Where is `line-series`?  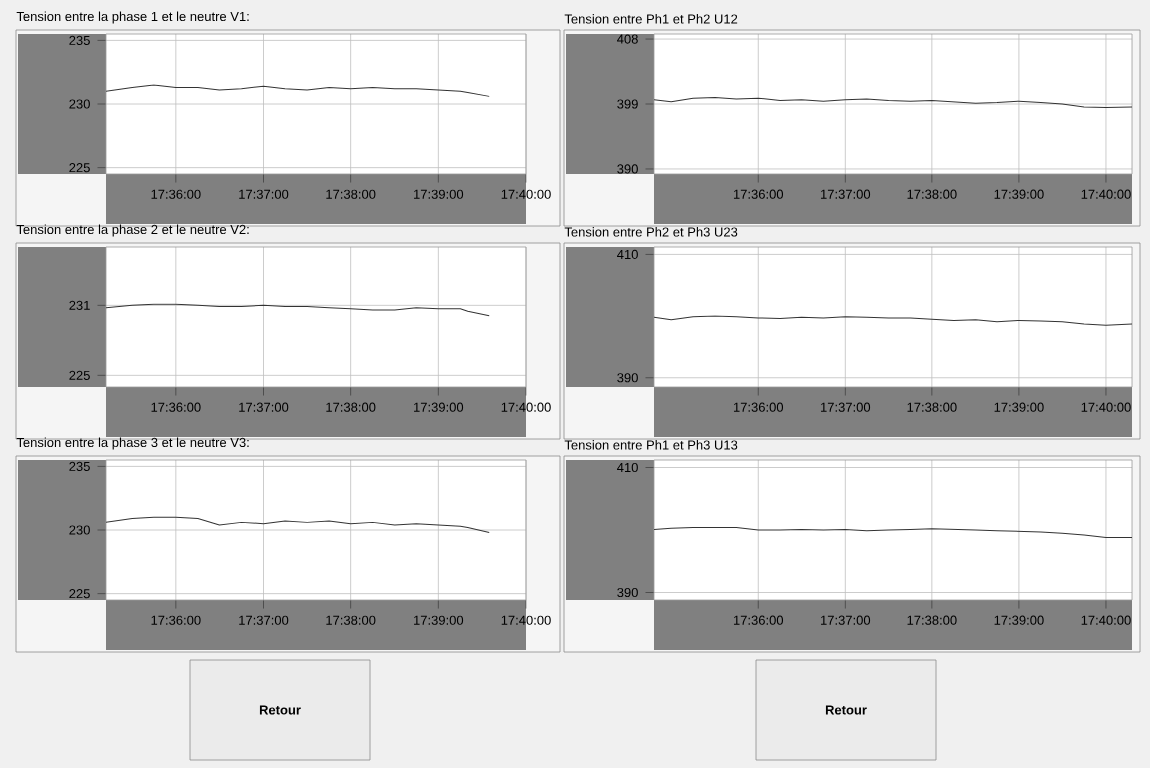
line-series is located at coordinates (298, 525).